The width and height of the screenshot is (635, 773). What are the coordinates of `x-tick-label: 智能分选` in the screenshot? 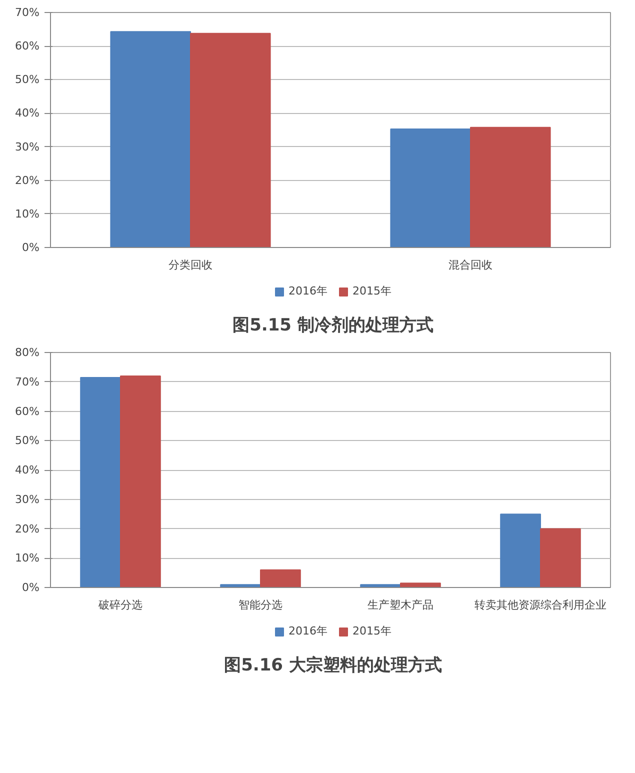 It's located at (260, 605).